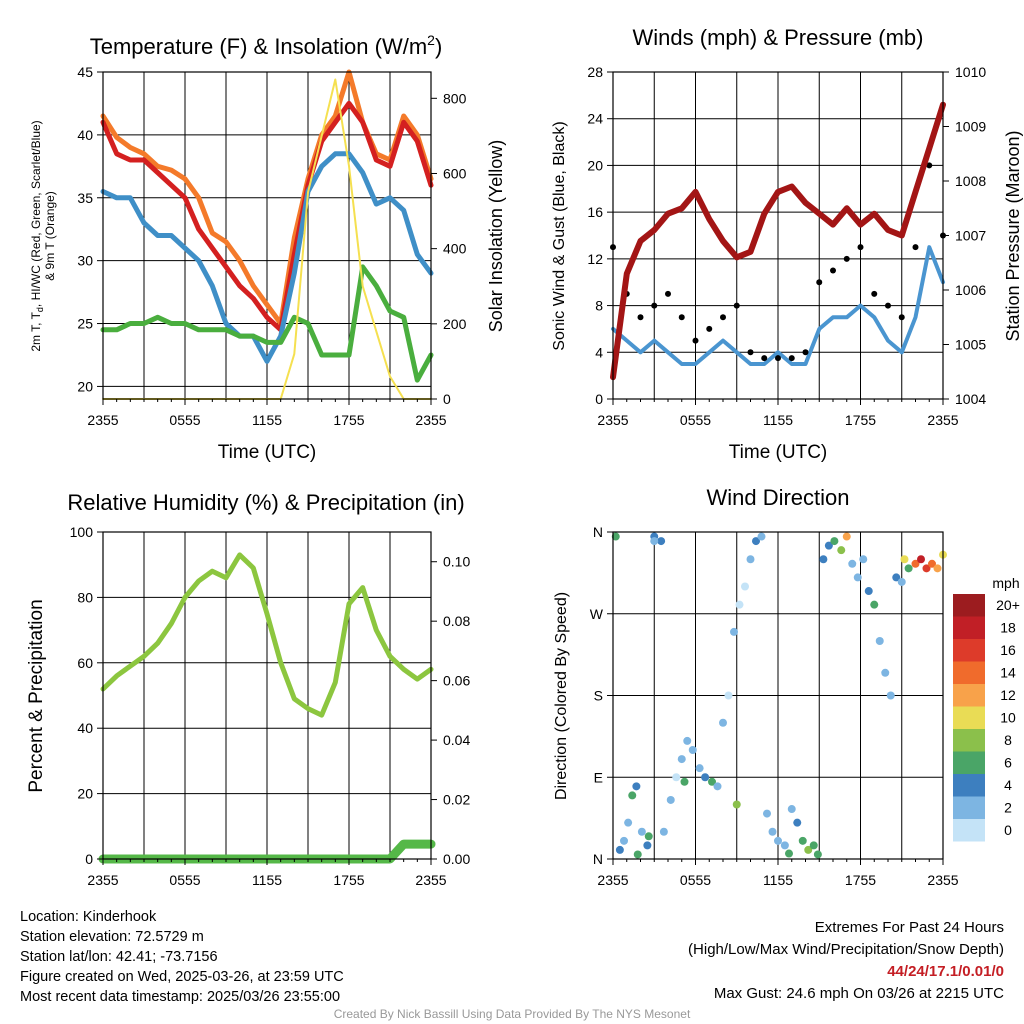 This screenshot has width=1024, height=1024. Describe the element at coordinates (970, 236) in the screenshot. I see `y-right-tick-label: 1007` at that location.